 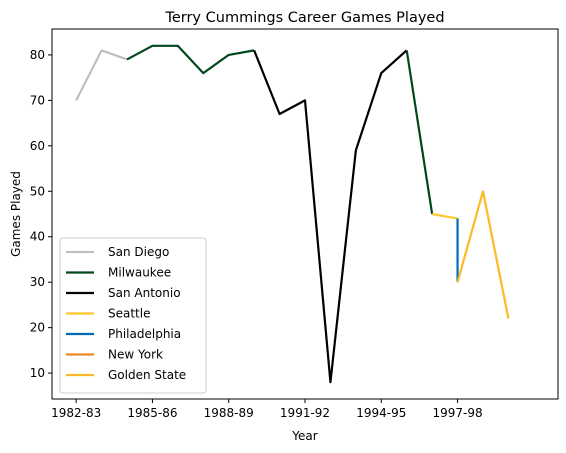 I want to click on legend-label-seattle: Seattle, so click(x=129, y=314).